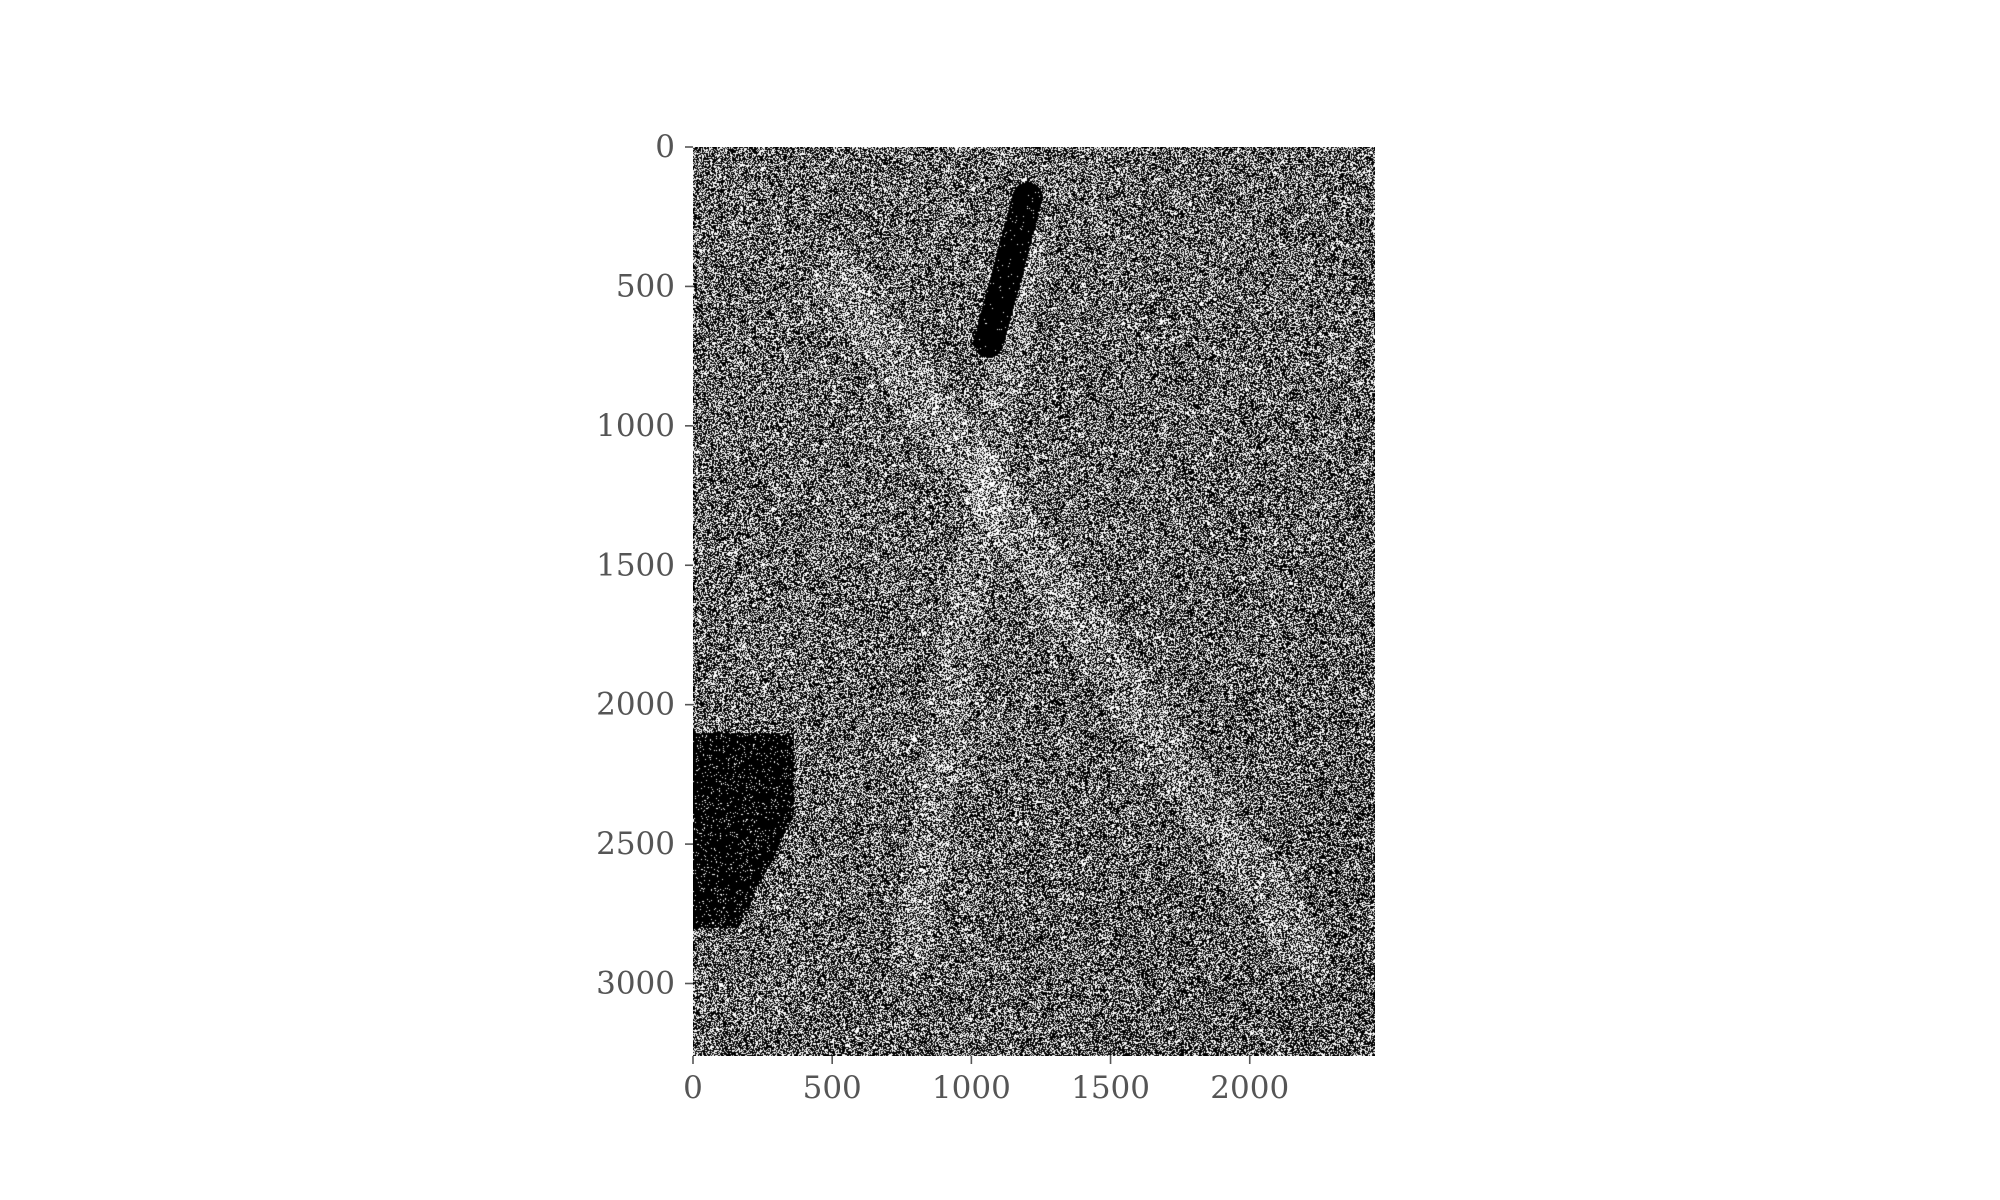  I want to click on y-tick-label: 2000, so click(635, 705).